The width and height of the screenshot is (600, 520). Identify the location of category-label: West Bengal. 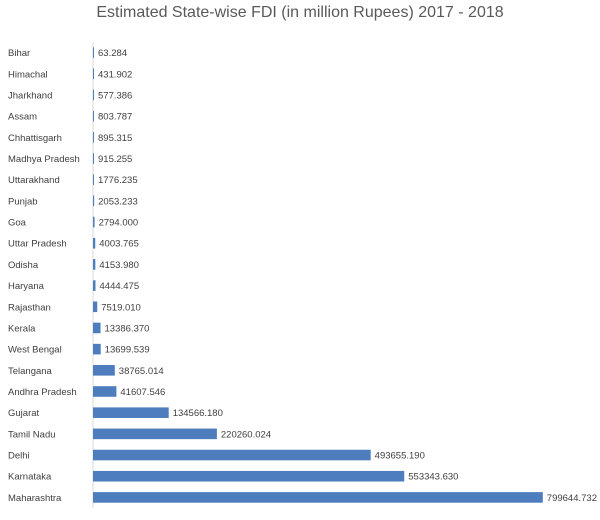
(35, 350).